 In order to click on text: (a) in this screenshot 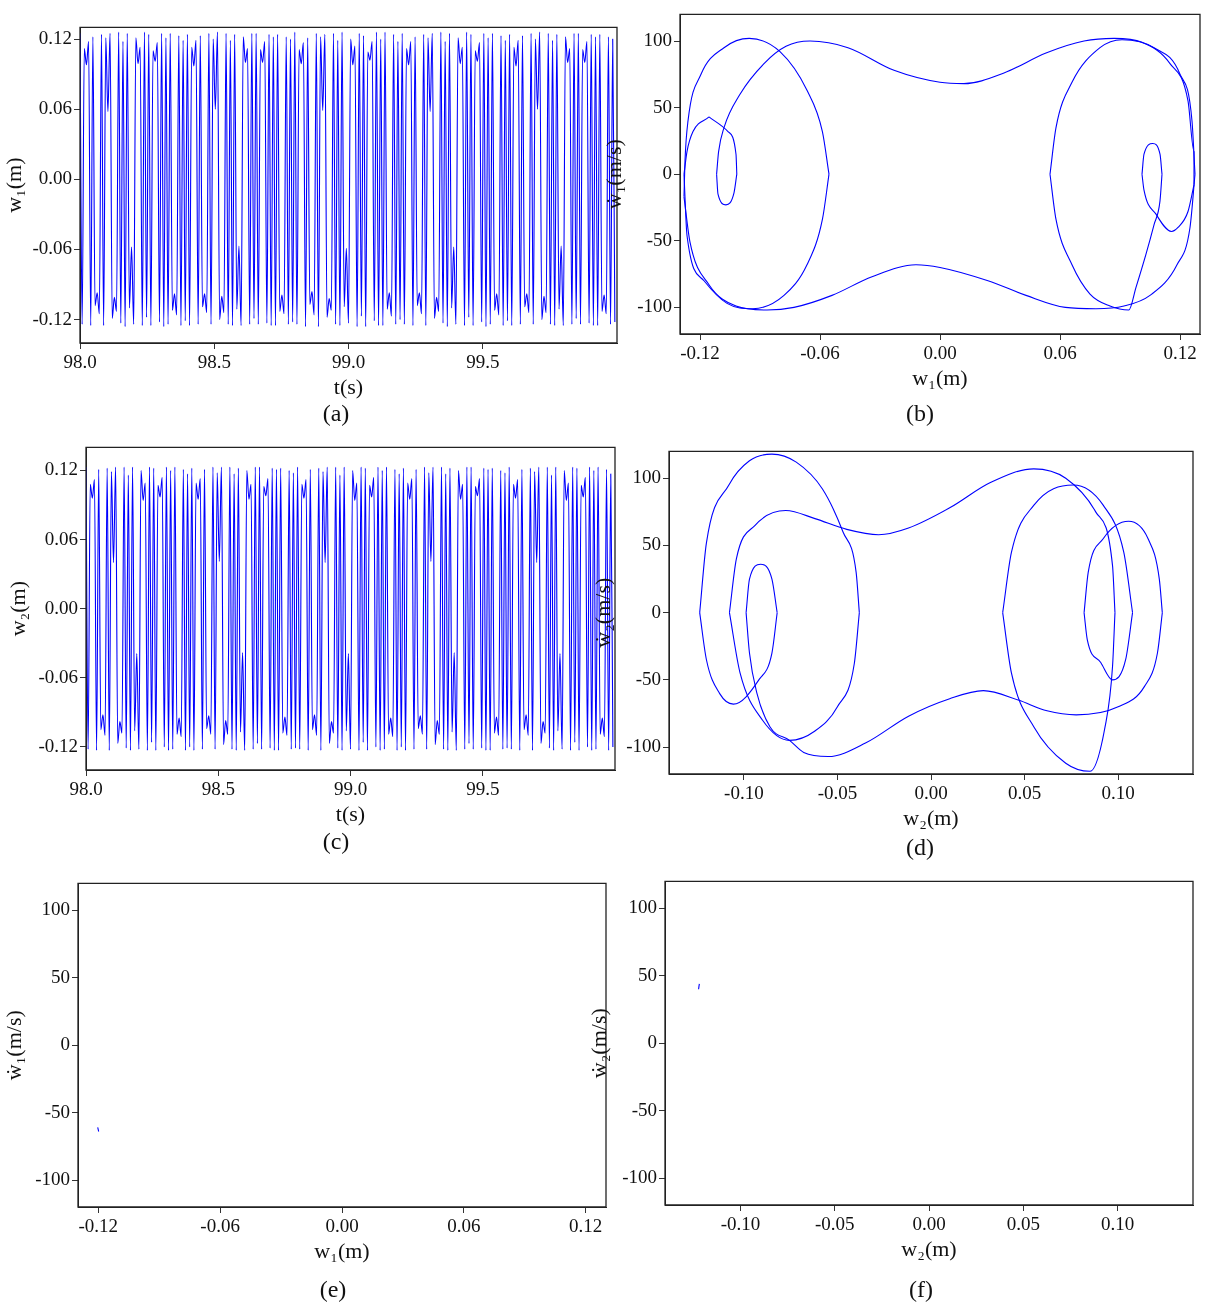, I will do `click(336, 413)`.